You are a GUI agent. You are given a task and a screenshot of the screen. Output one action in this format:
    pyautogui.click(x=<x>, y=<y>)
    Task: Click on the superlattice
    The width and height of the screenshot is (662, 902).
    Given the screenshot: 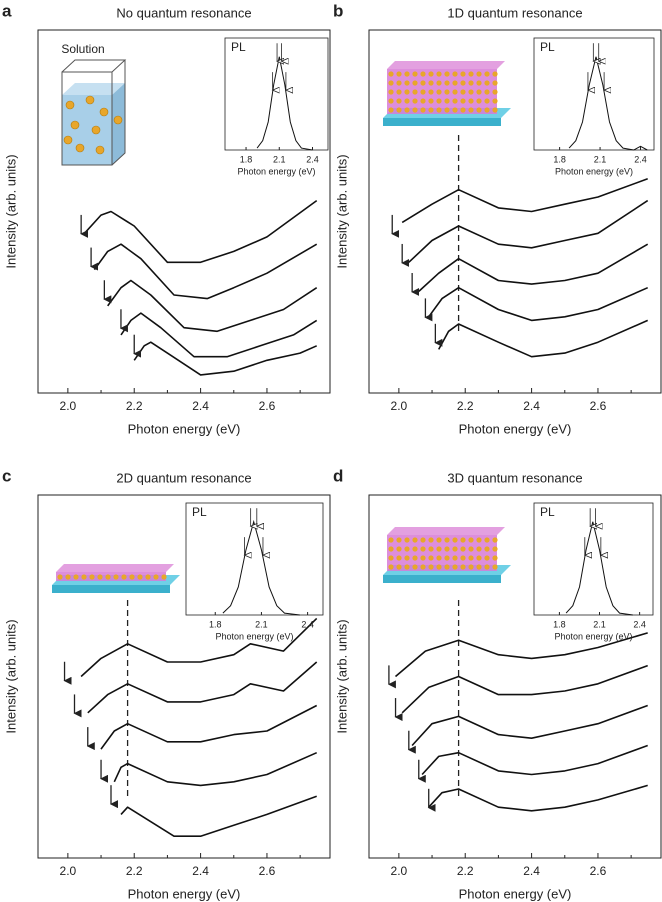 What is the action you would take?
    pyautogui.click(x=111, y=576)
    